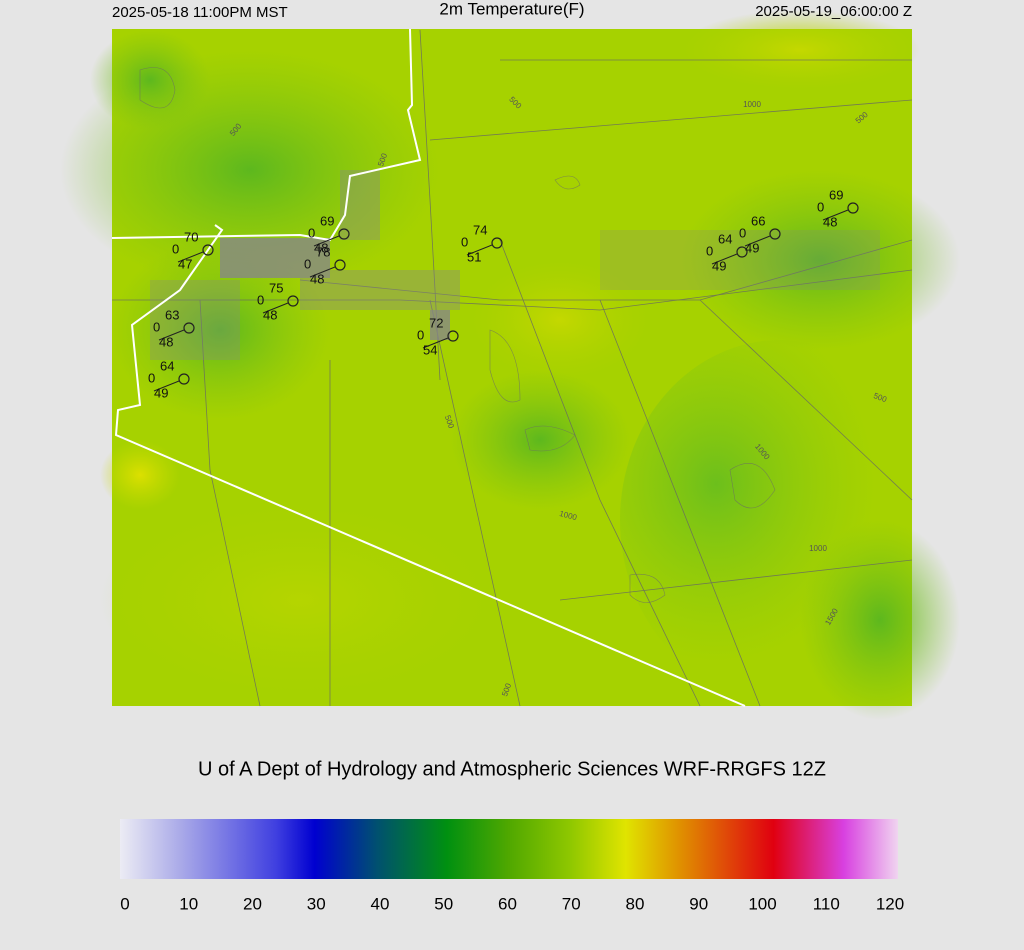  I want to click on colorbar-tick-label: 50, so click(443, 903).